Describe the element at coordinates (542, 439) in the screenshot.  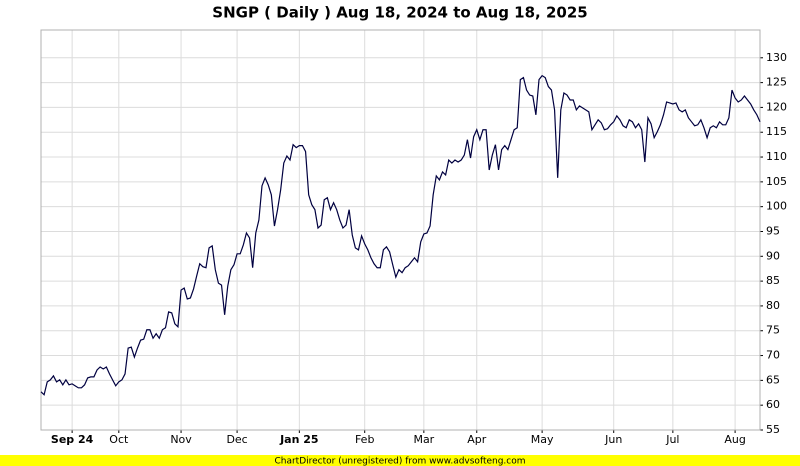
I see `x-tick-label: May` at that location.